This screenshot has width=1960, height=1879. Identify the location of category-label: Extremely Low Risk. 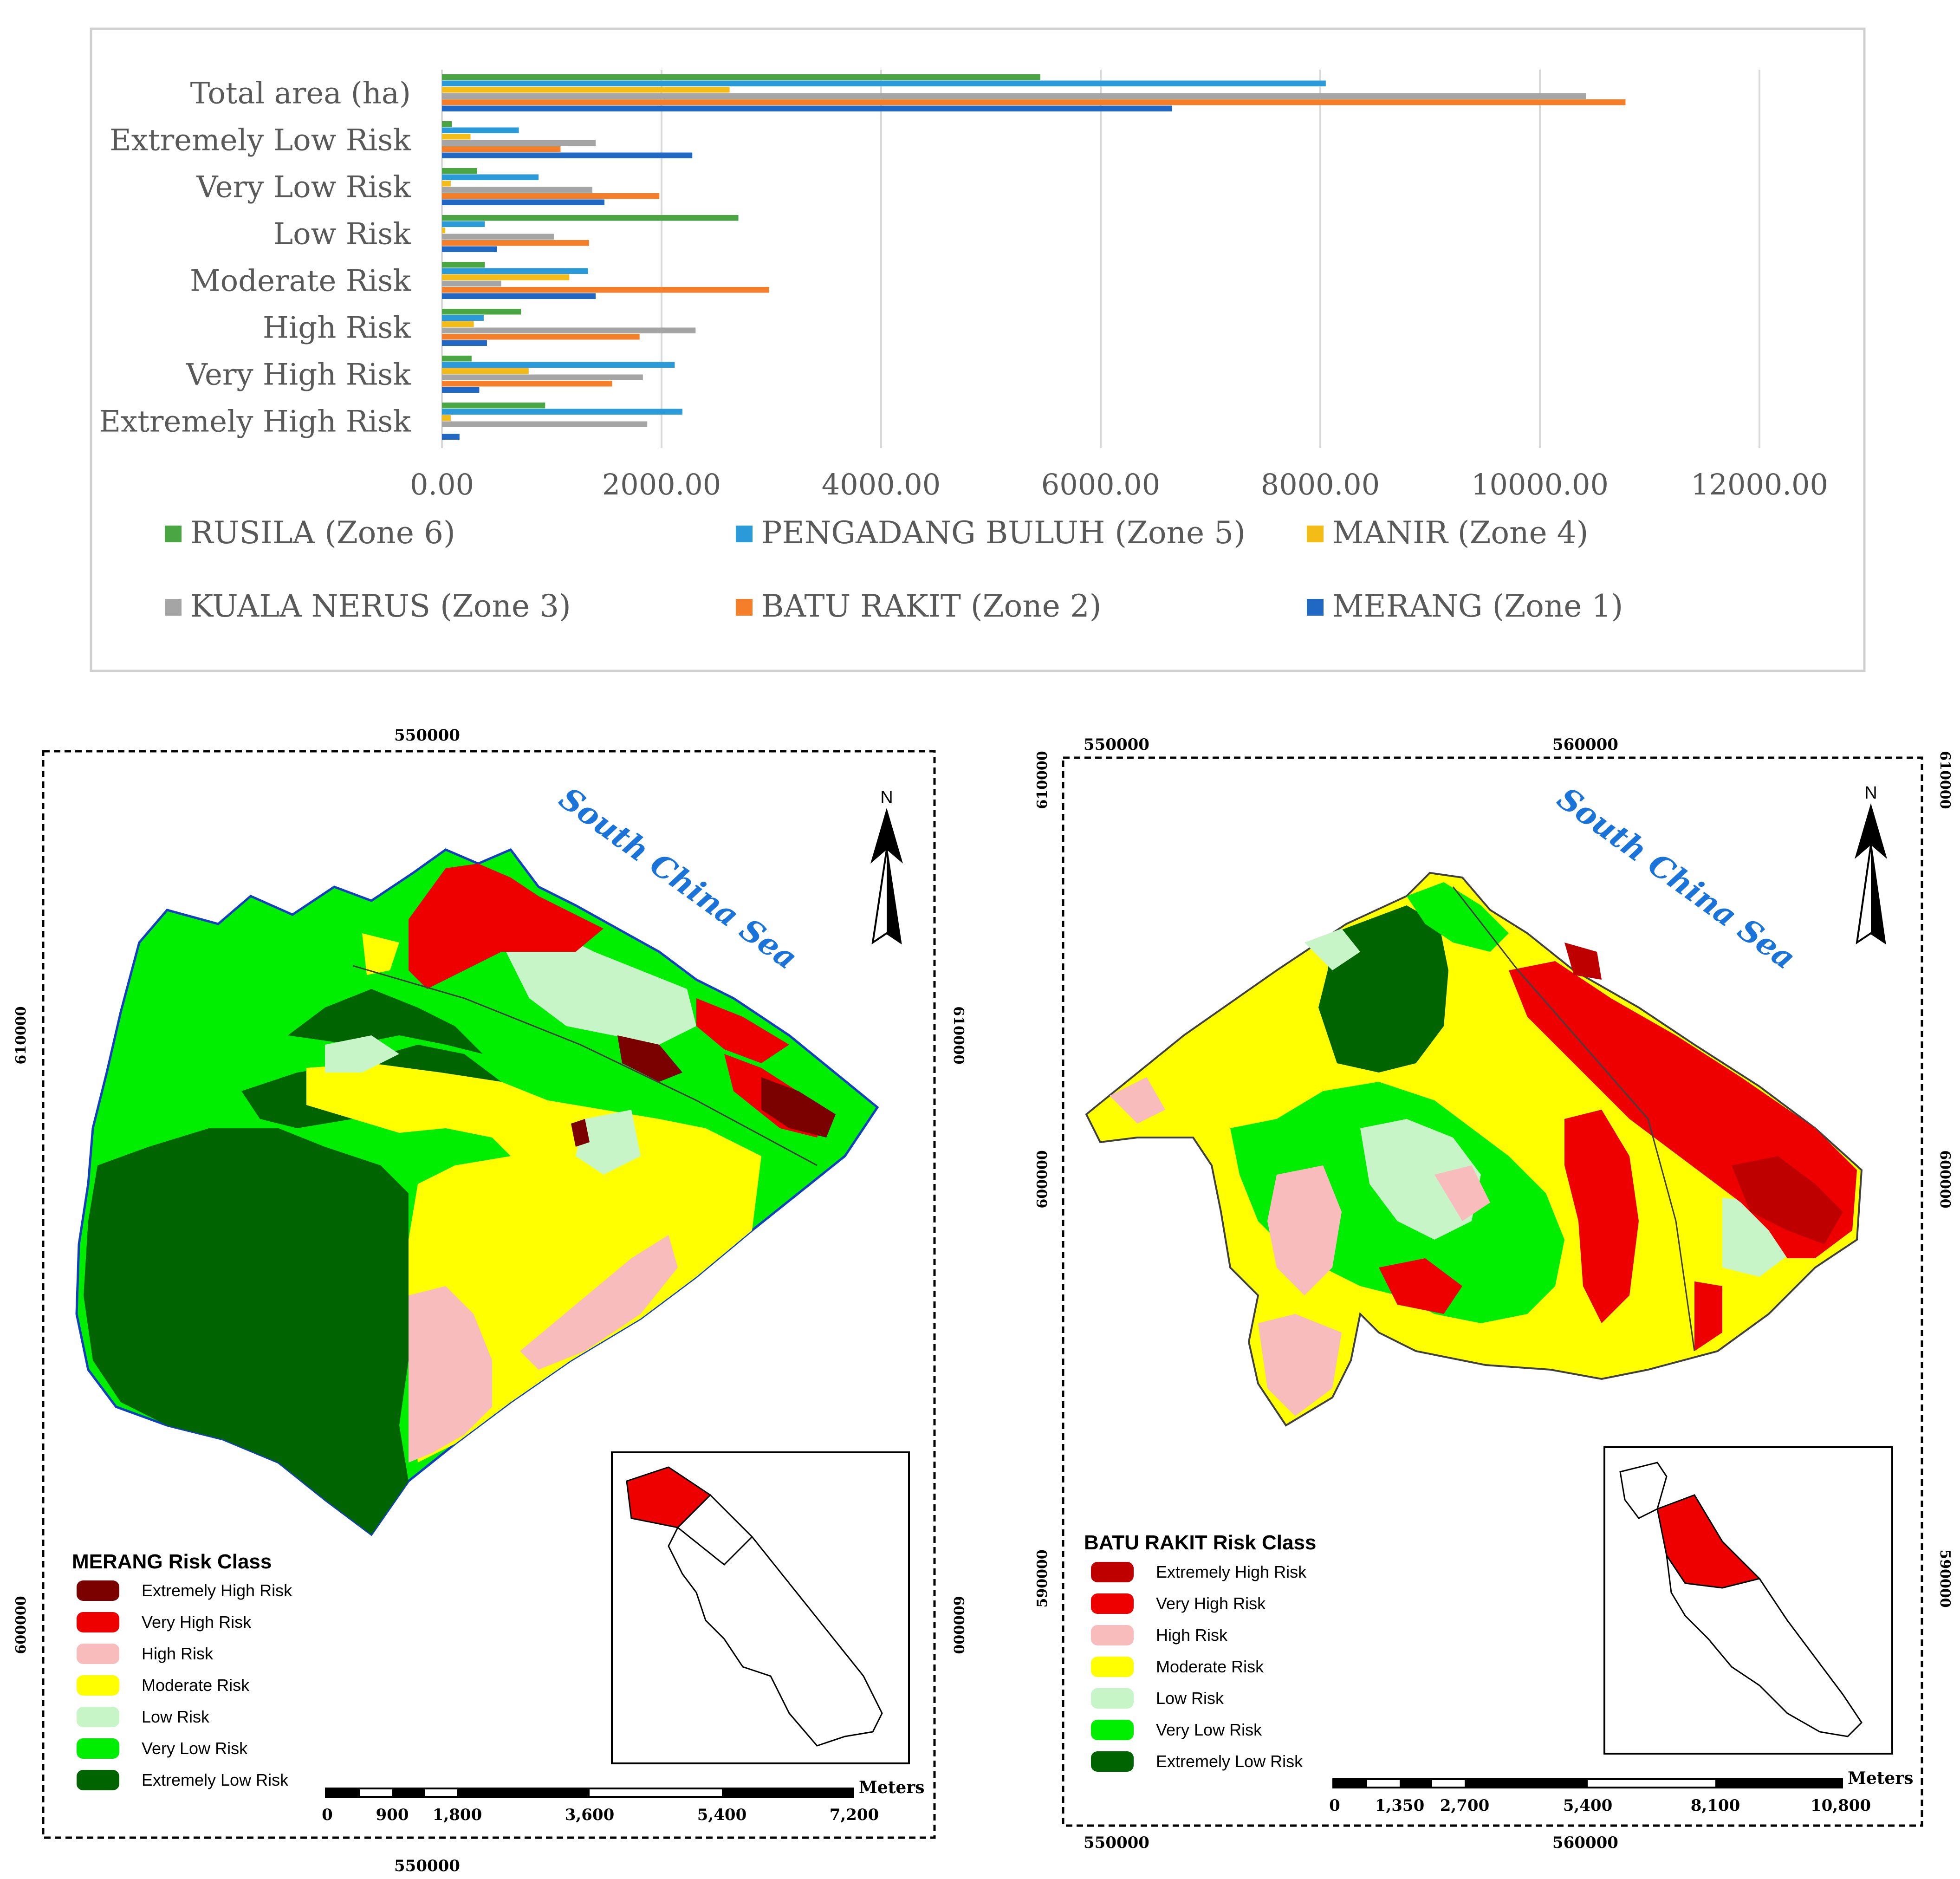
(260, 141).